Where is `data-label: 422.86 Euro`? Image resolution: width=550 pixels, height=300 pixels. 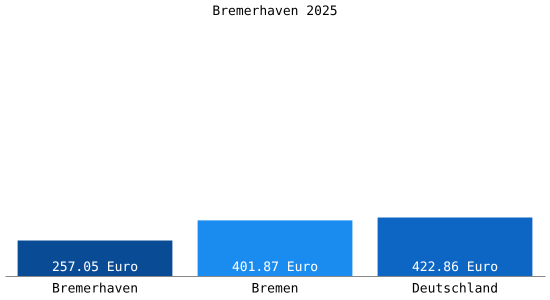 data-label: 422.86 Euro is located at coordinates (455, 267).